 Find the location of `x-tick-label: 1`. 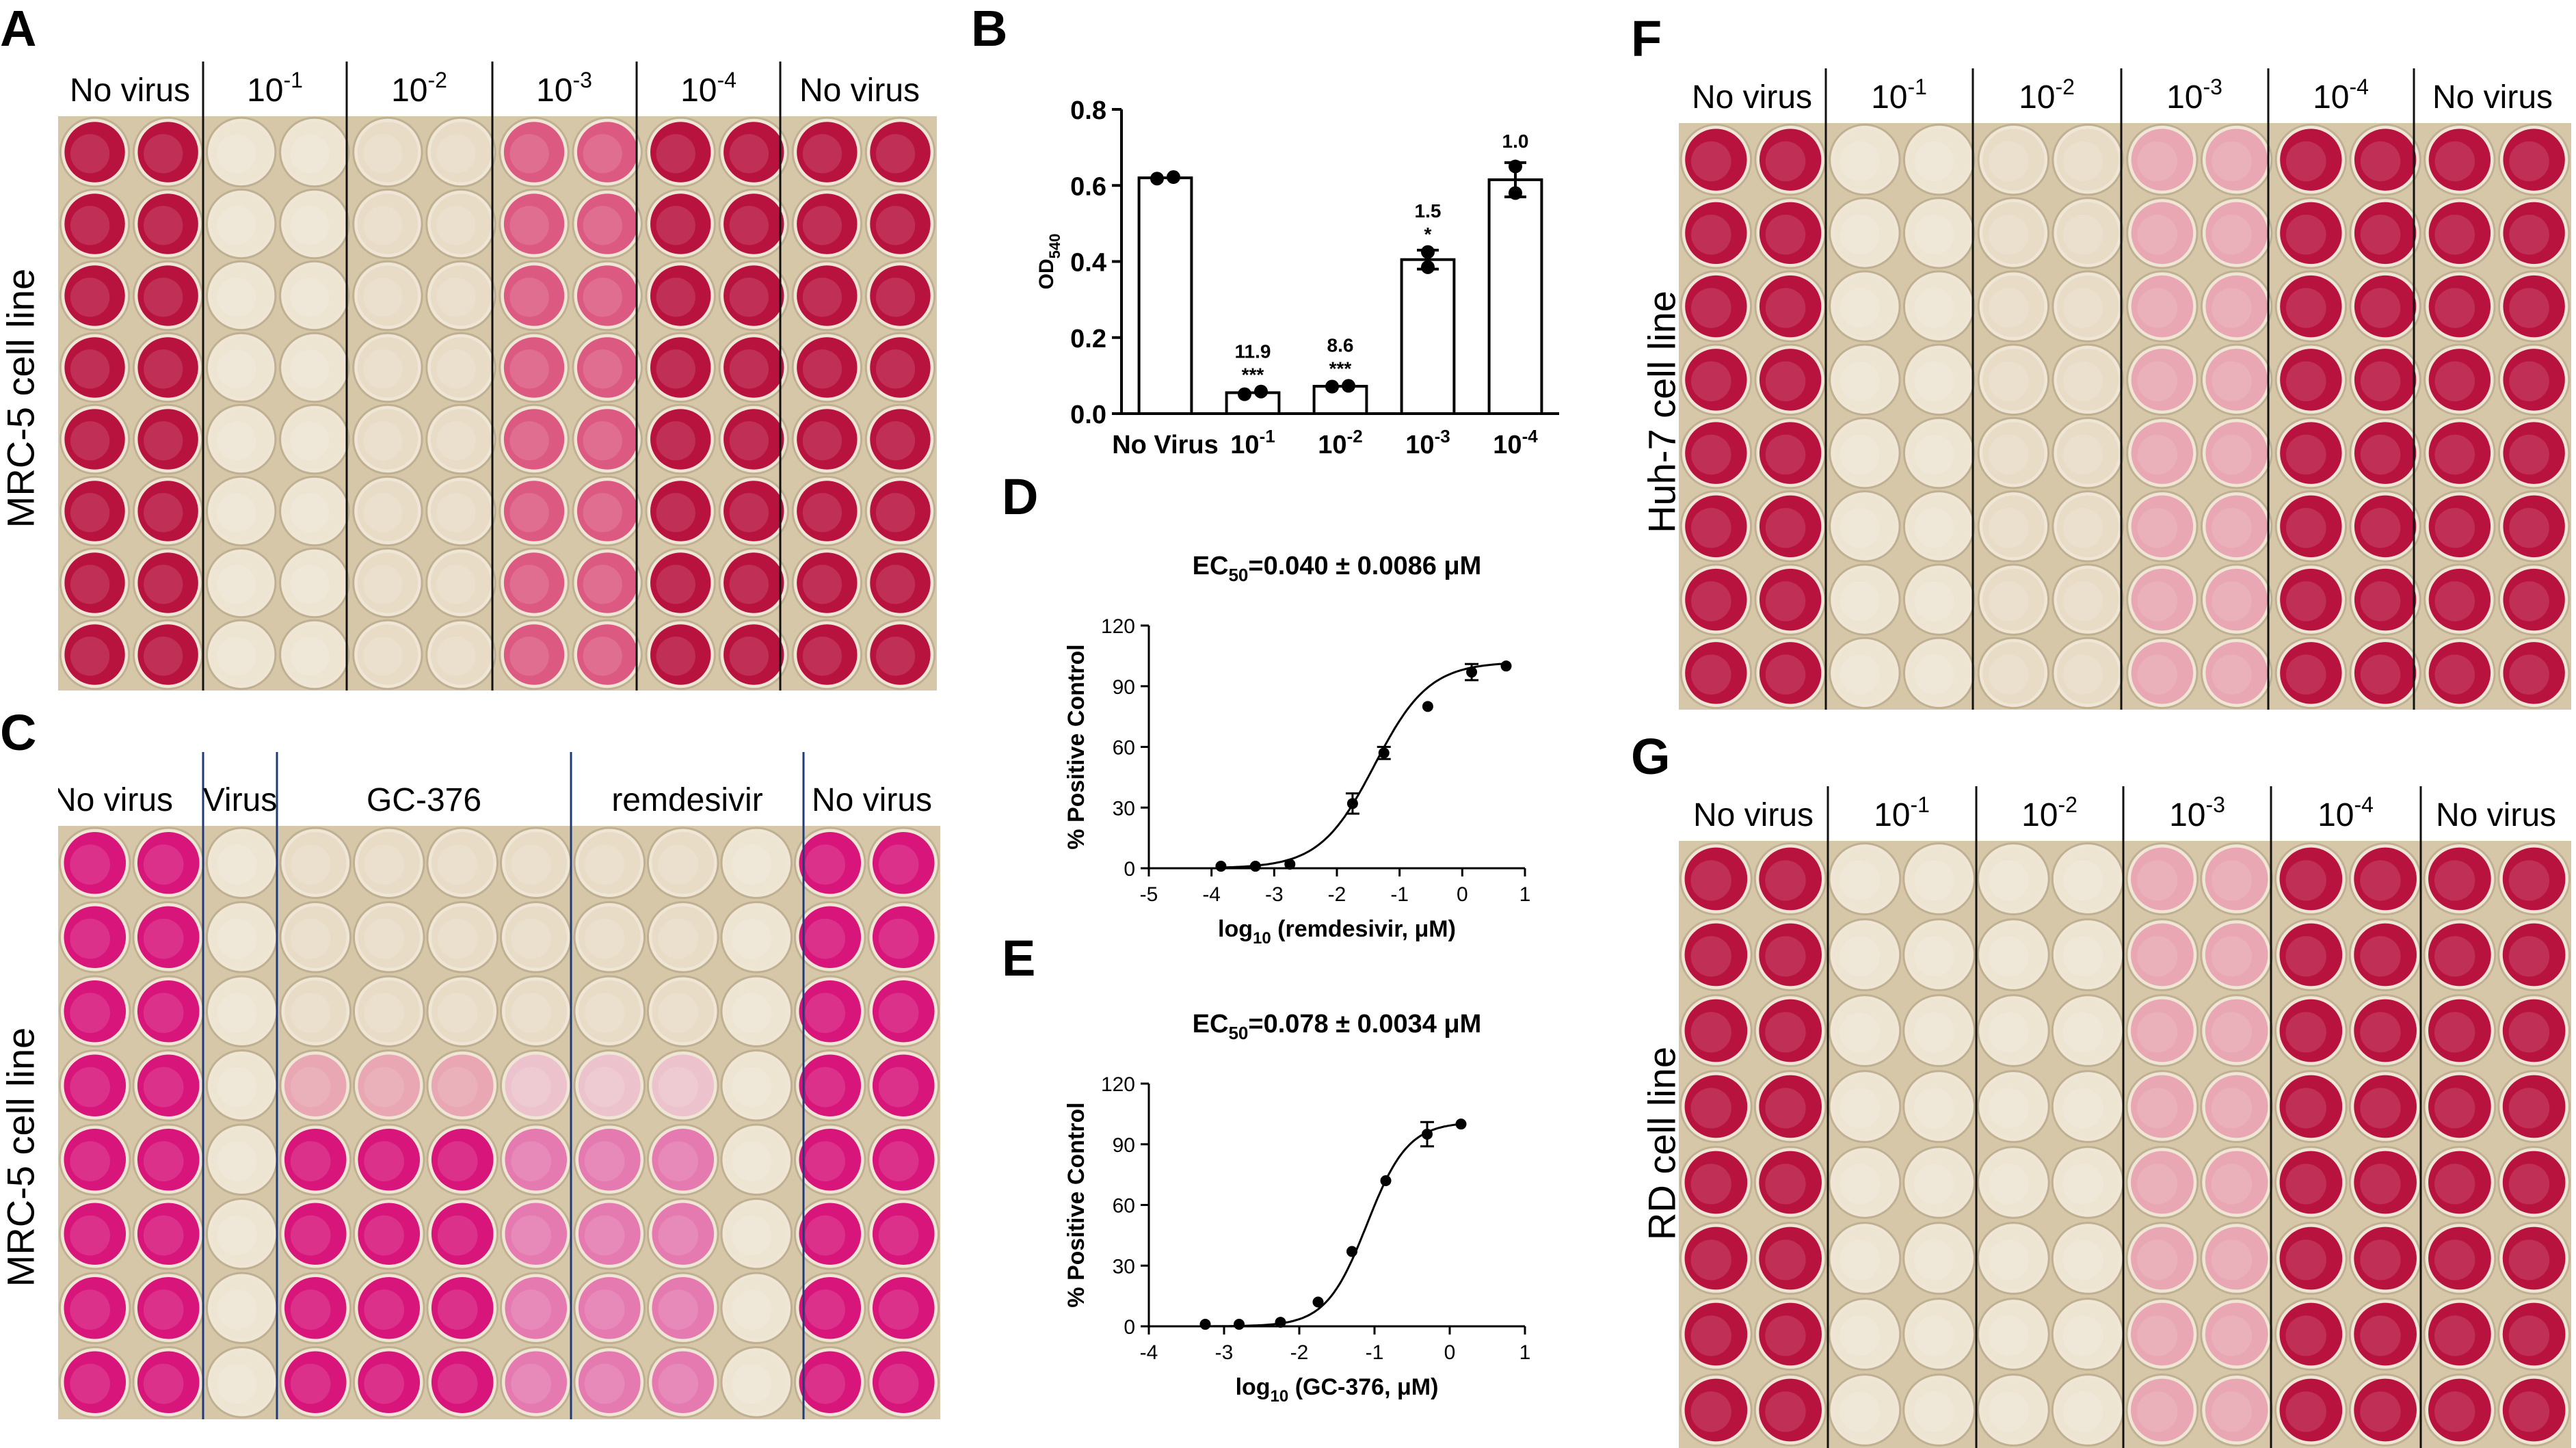

x-tick-label: 1 is located at coordinates (1525, 895).